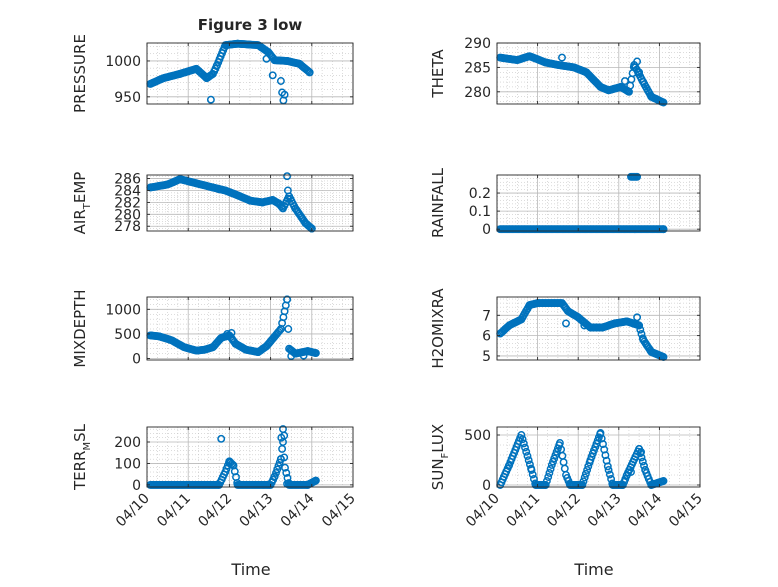  I want to click on y-axis-label: PRESSURE, so click(80, 73).